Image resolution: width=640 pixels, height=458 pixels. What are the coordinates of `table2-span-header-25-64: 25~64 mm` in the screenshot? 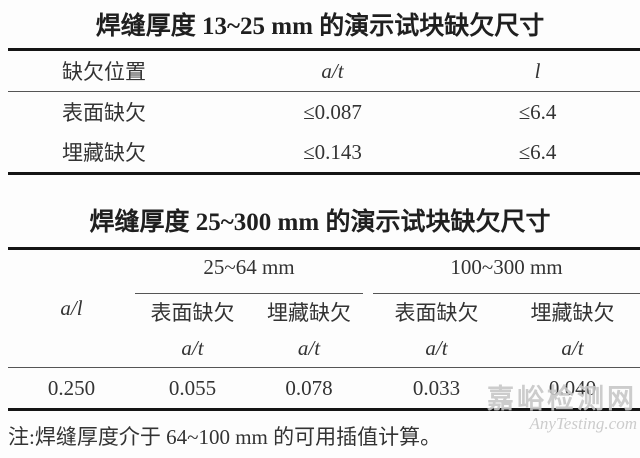 It's located at (251, 271).